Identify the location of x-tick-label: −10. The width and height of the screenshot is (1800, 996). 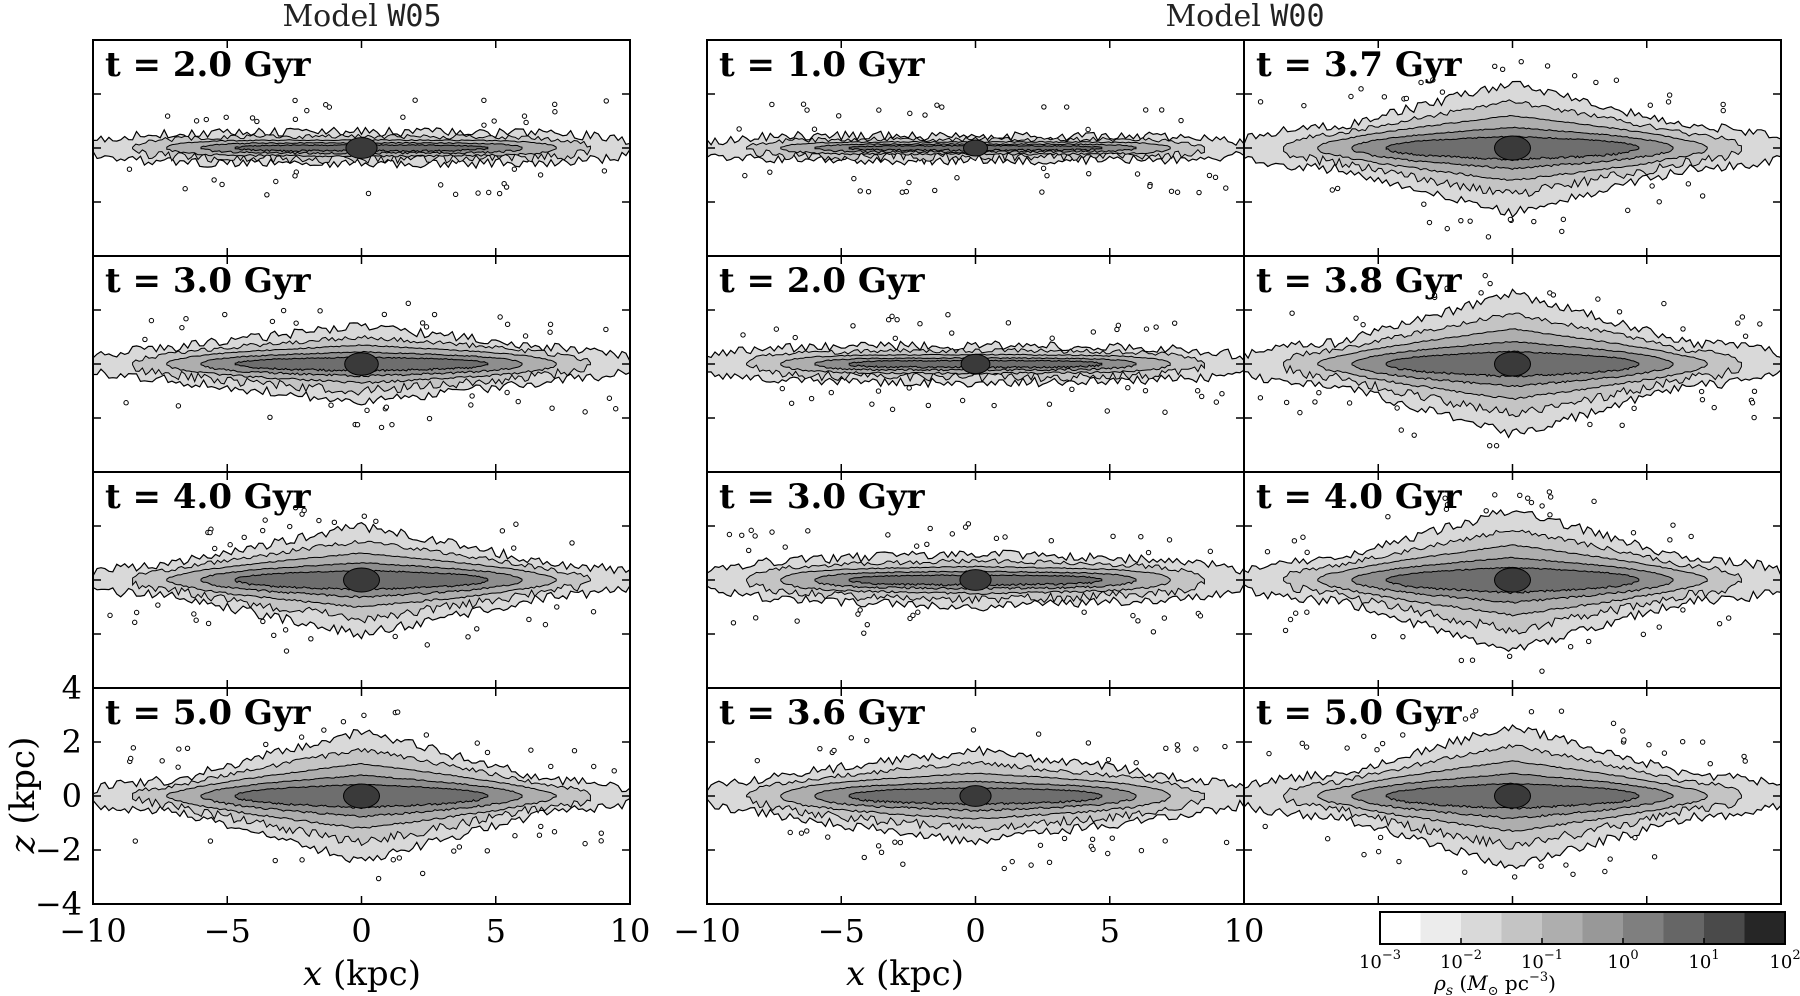
(93, 931).